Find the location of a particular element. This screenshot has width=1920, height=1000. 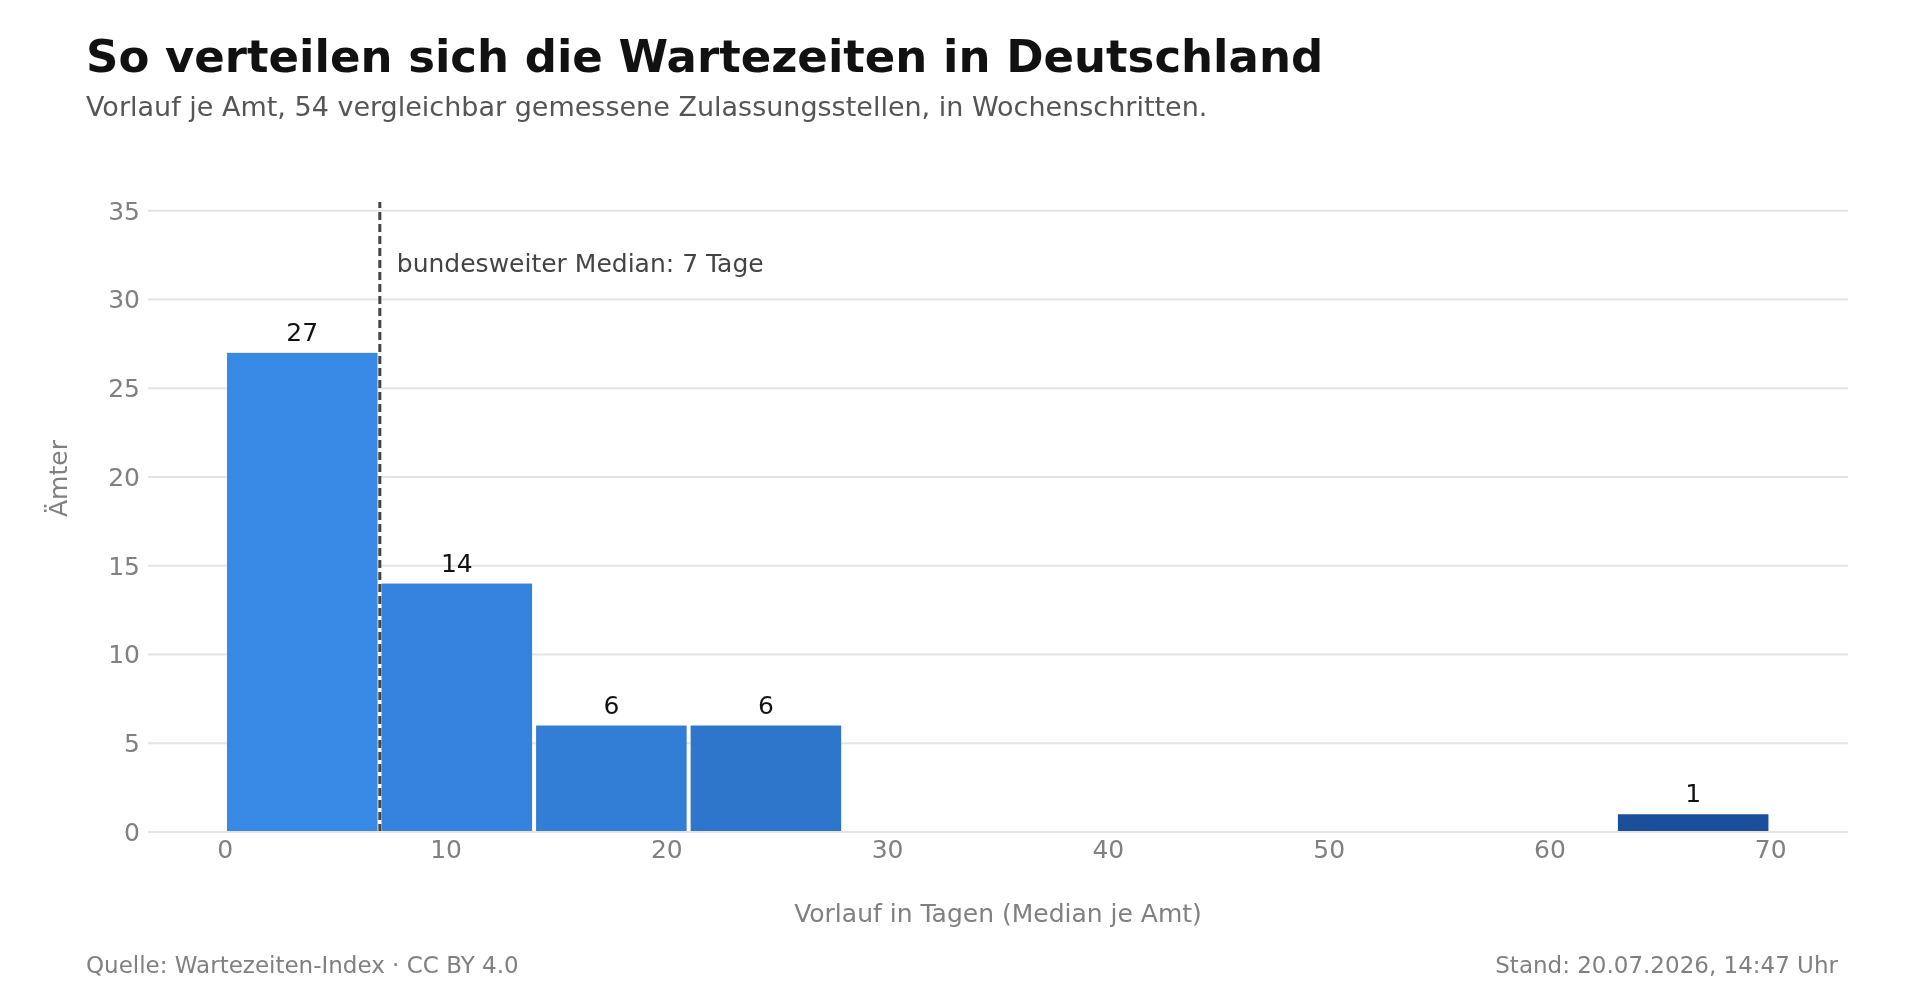

x-tick-label: 70 is located at coordinates (1770, 849).